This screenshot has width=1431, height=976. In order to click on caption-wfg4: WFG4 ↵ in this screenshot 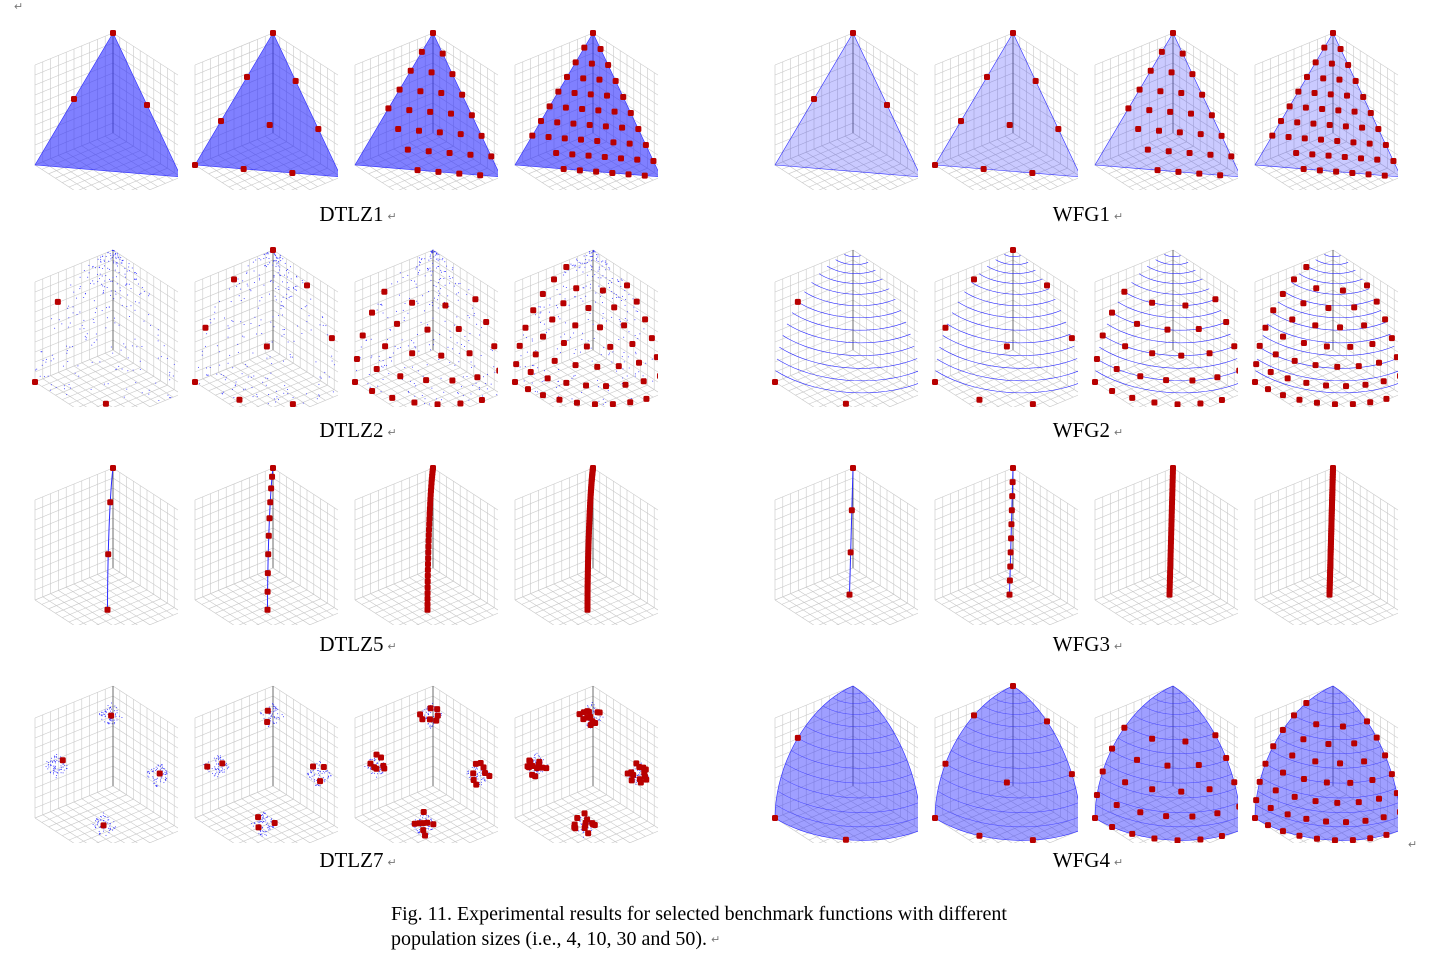, I will do `click(1088, 860)`.